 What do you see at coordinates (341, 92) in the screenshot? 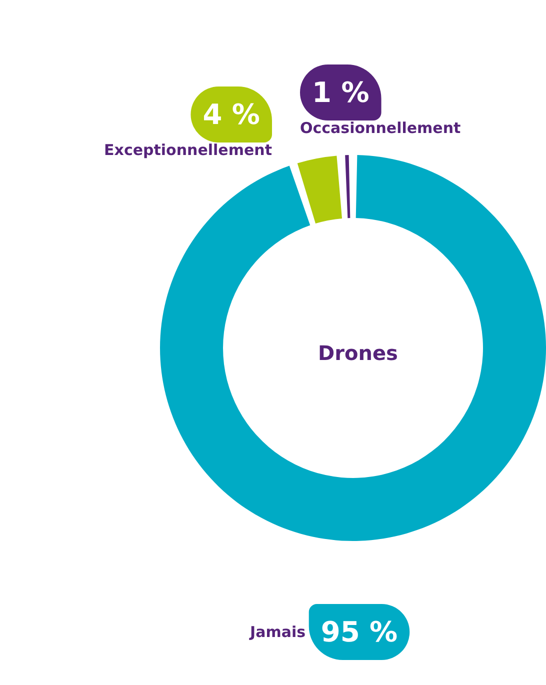
I see `data-label: 1 %` at bounding box center [341, 92].